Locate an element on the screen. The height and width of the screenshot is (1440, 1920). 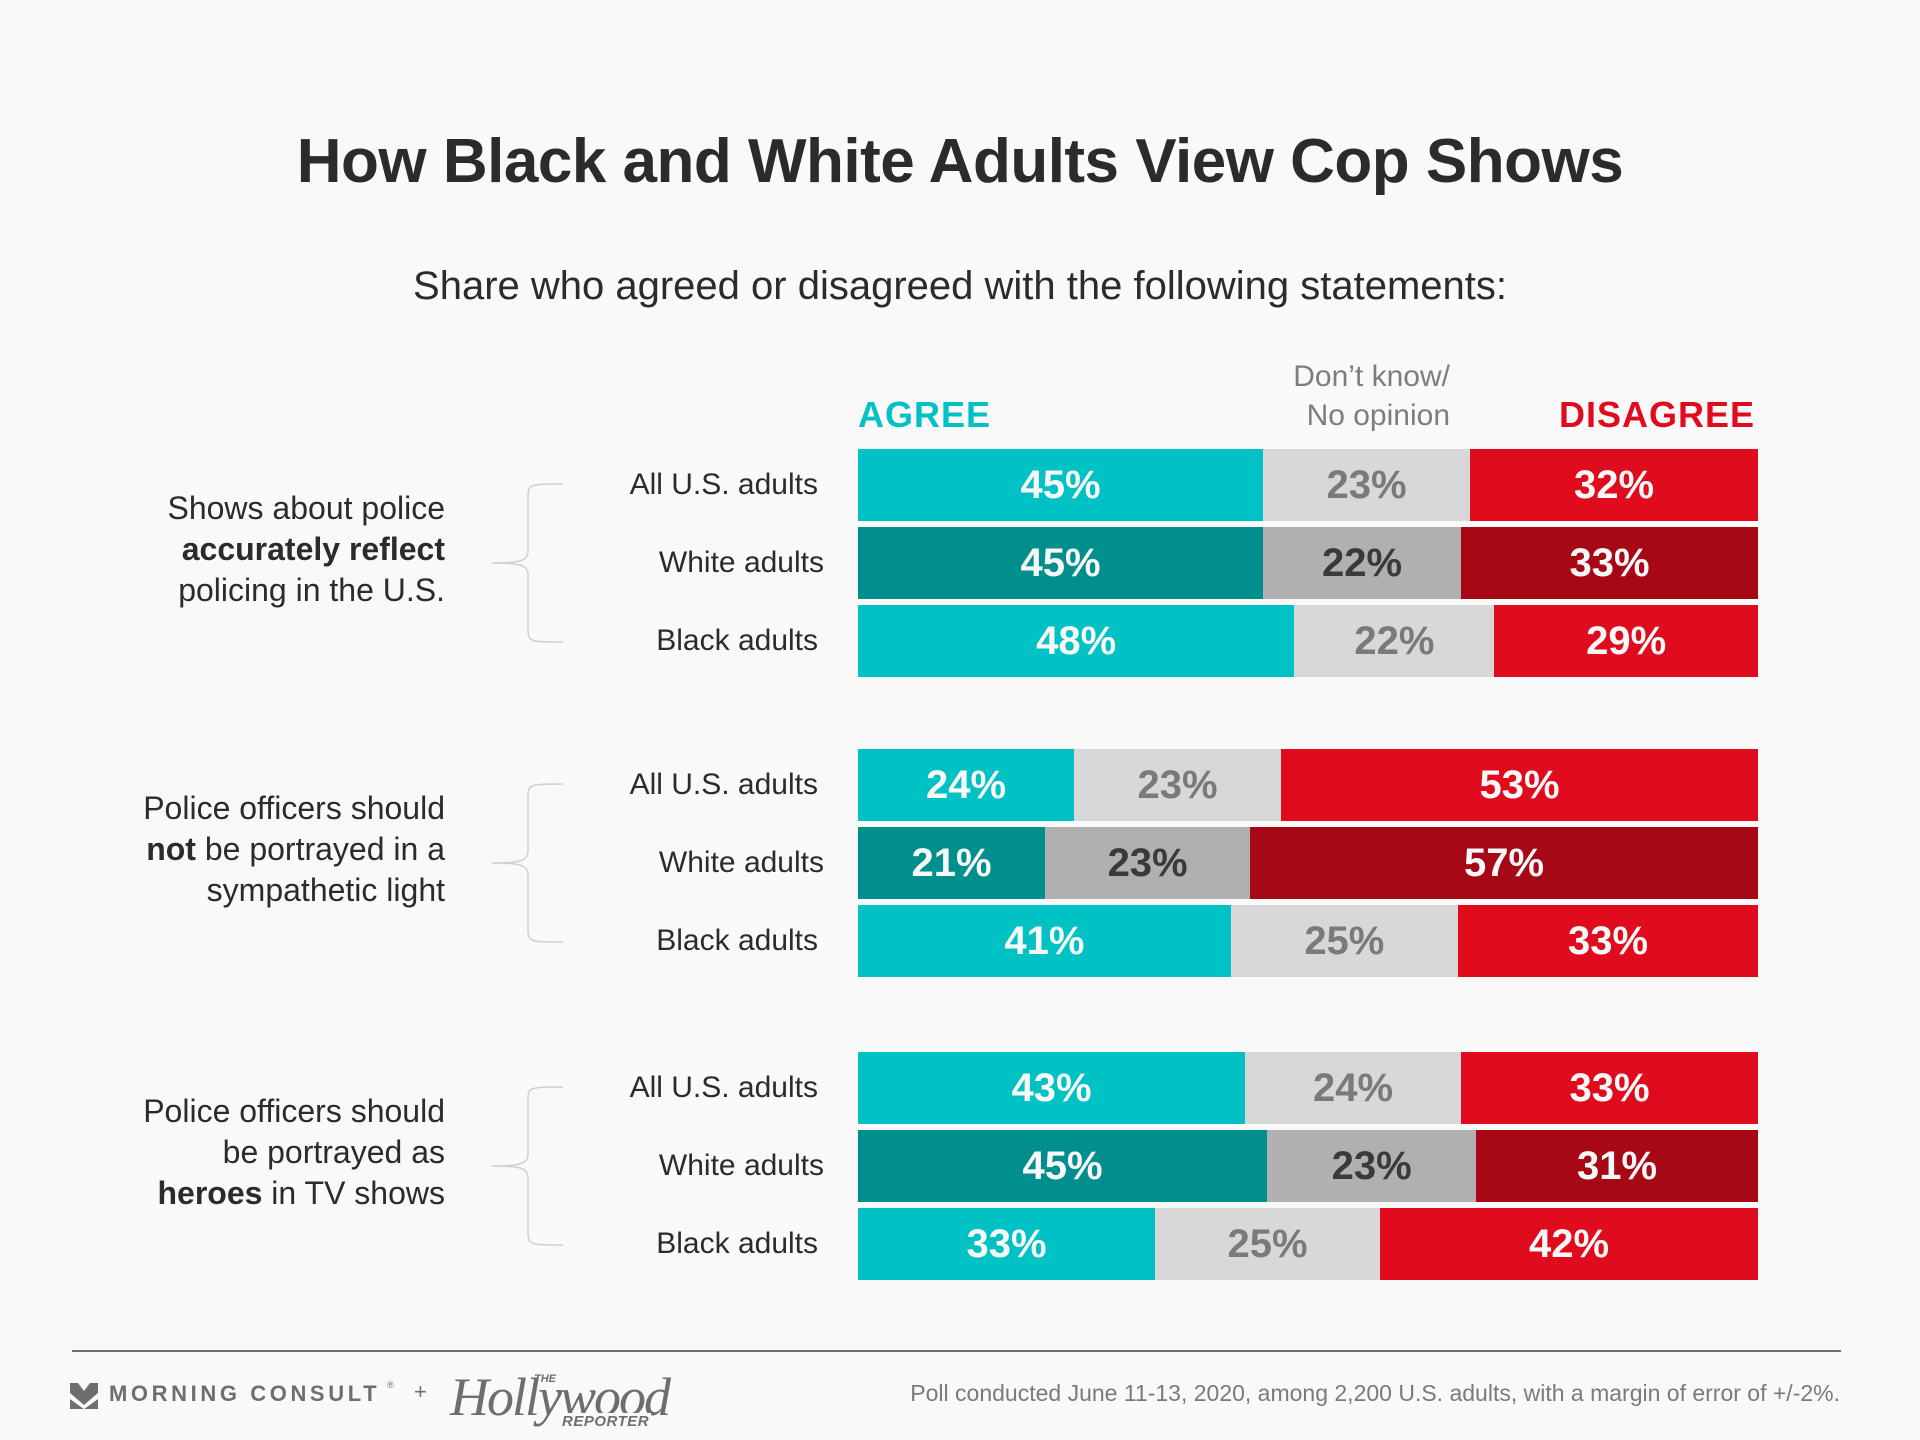
statement-text: Shows about police is located at coordinates (306, 508).